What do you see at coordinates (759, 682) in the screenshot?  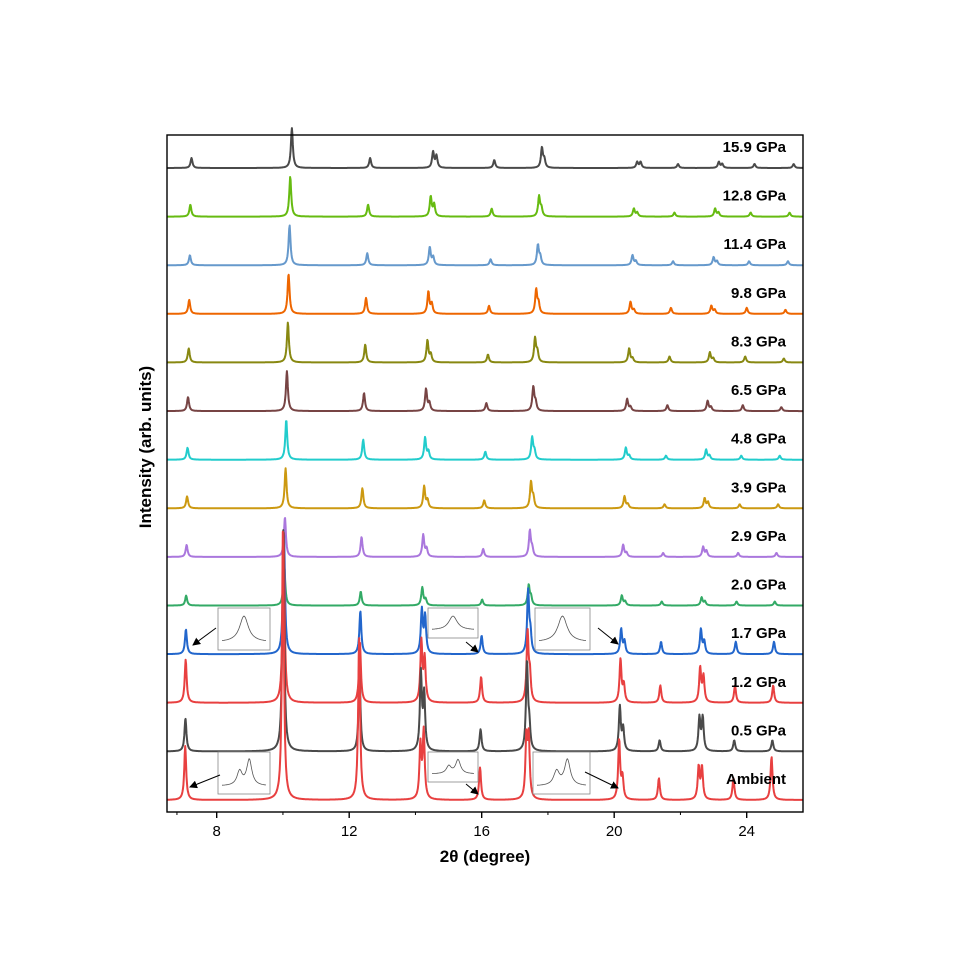 I see `series-label: 1.2 GPa` at bounding box center [759, 682].